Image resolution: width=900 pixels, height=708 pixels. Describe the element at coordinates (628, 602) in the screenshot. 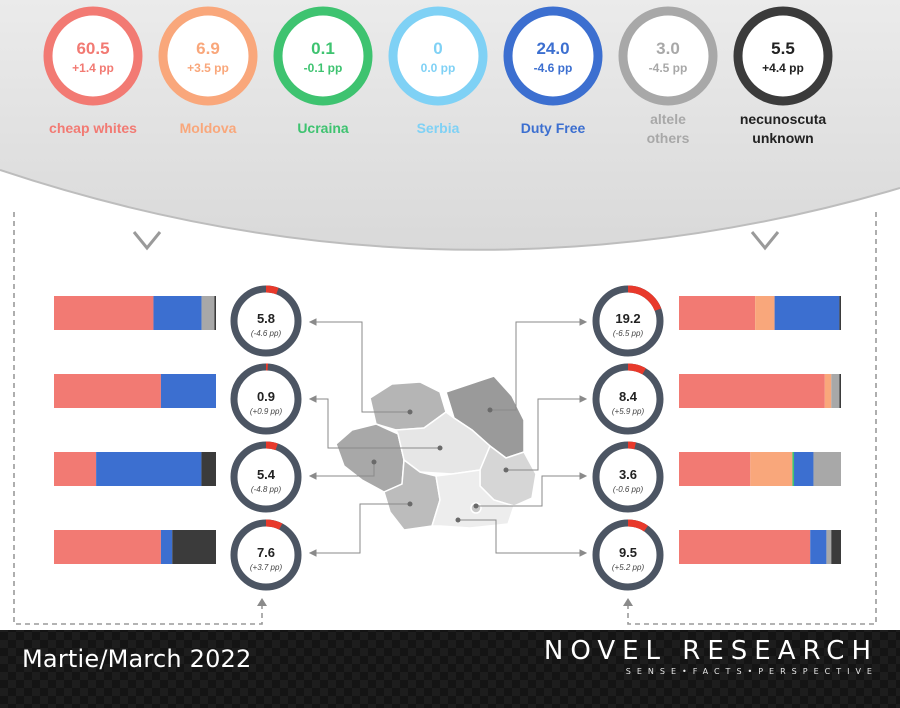

I see `up-arrow-right-icon` at that location.